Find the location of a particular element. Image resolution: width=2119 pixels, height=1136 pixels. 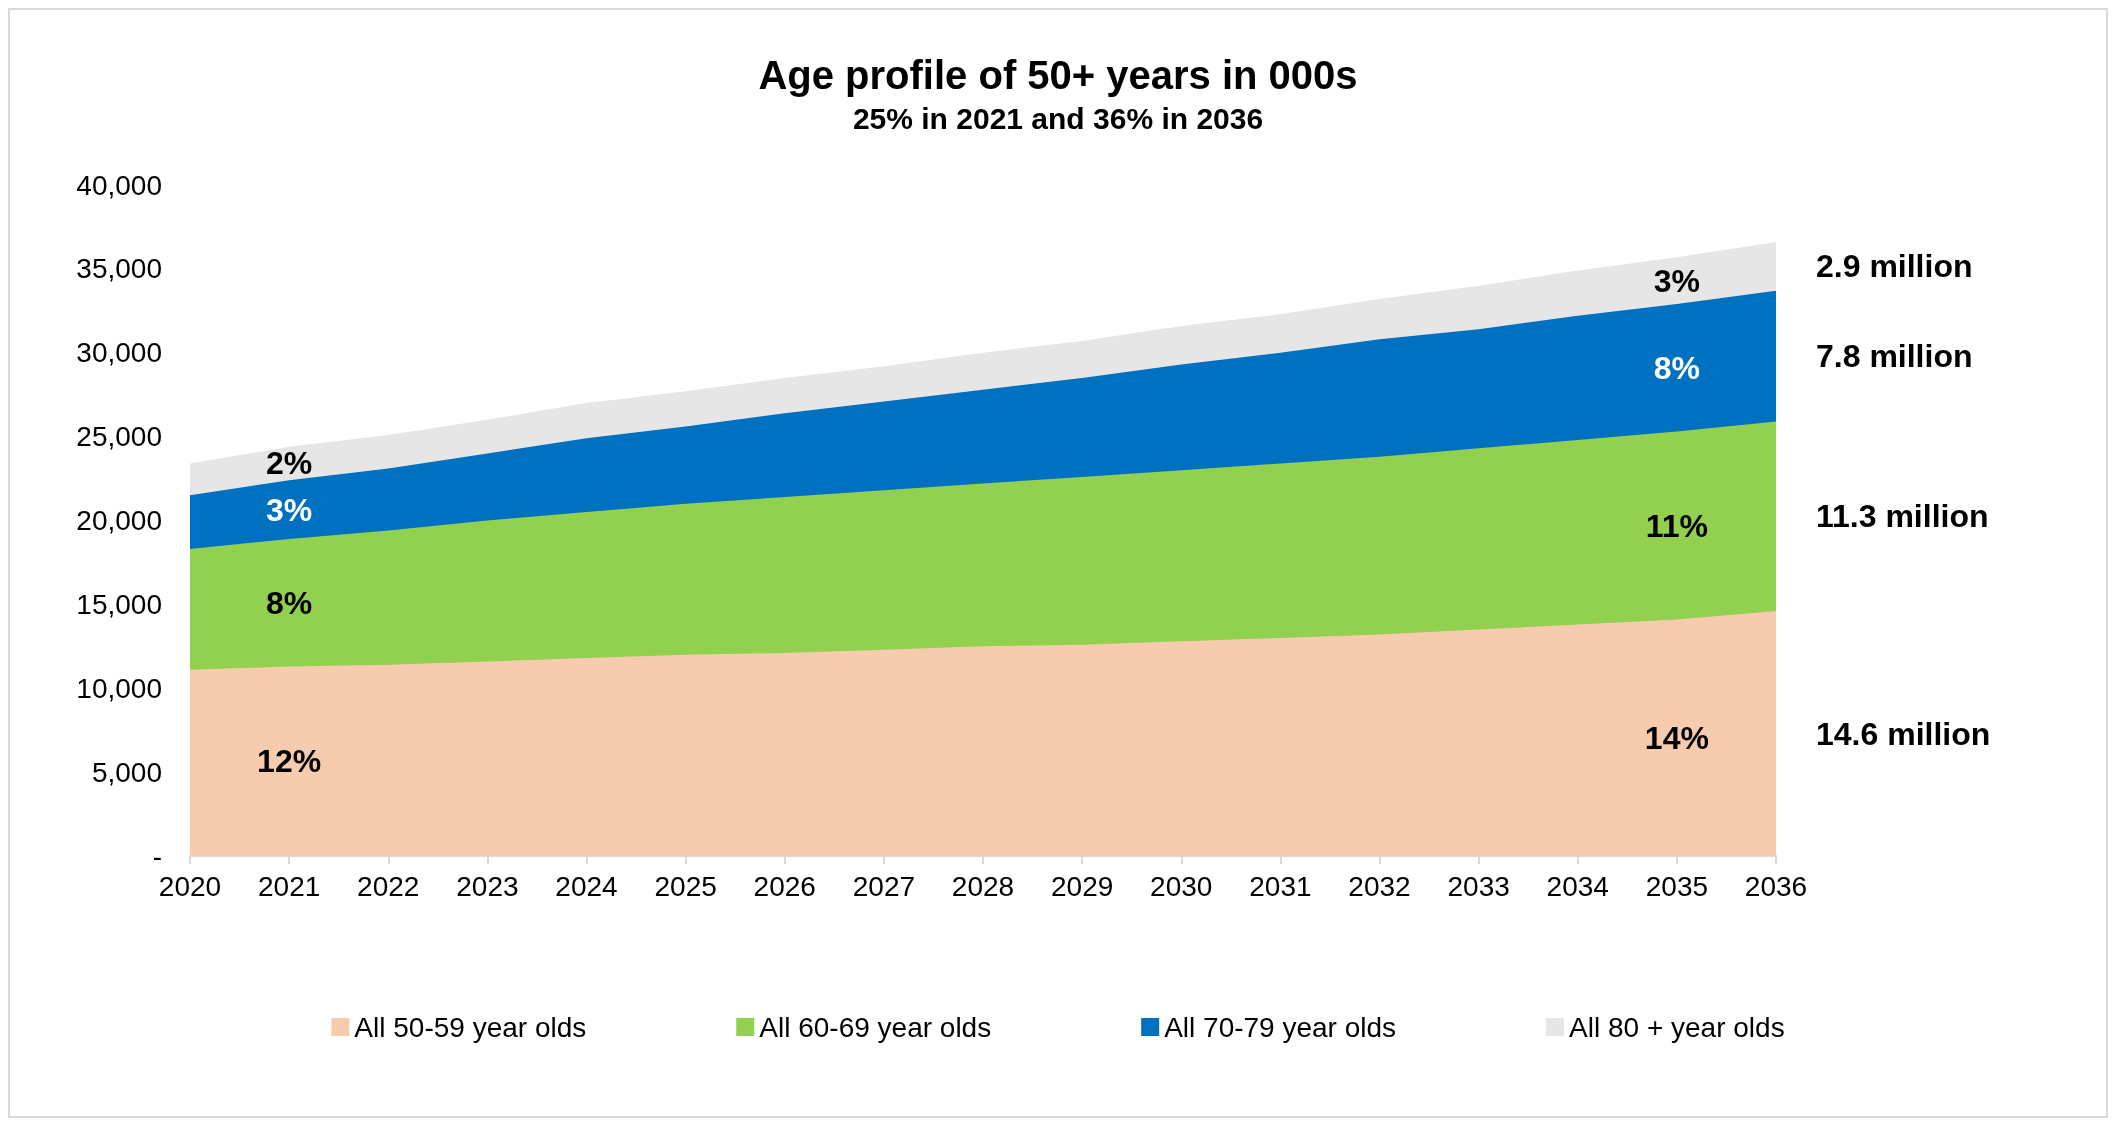

y-tick-label: 25,000 is located at coordinates (119, 437).